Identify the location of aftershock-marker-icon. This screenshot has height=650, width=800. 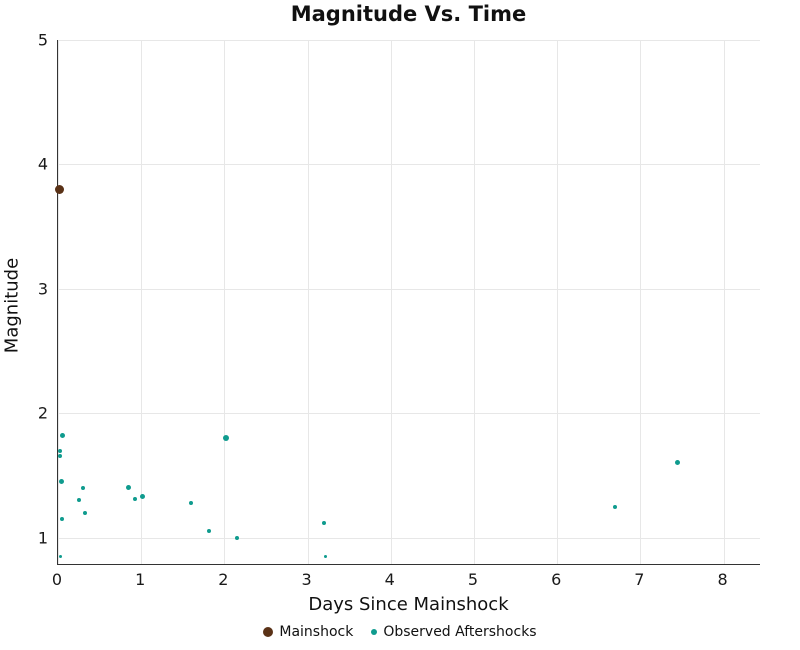
(374, 632).